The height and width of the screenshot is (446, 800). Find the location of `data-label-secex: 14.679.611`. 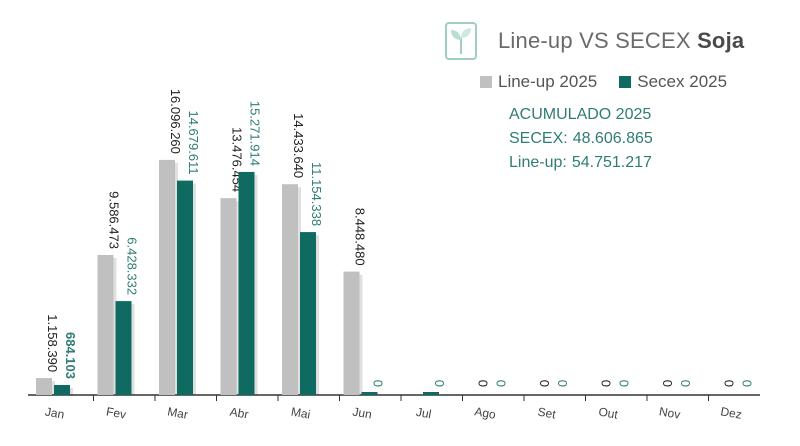

data-label-secex: 14.679.611 is located at coordinates (193, 142).